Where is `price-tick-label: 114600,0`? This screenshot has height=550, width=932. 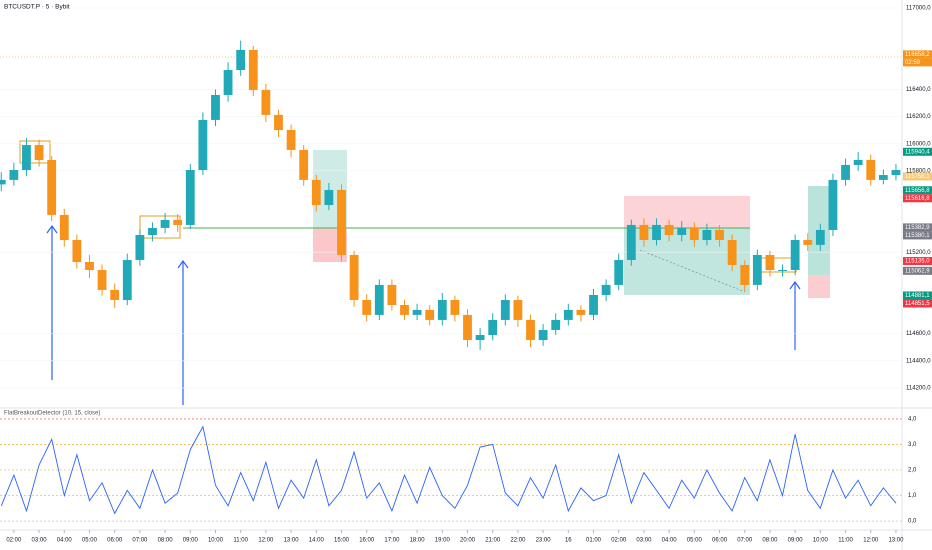 price-tick-label: 114600,0 is located at coordinates (918, 334).